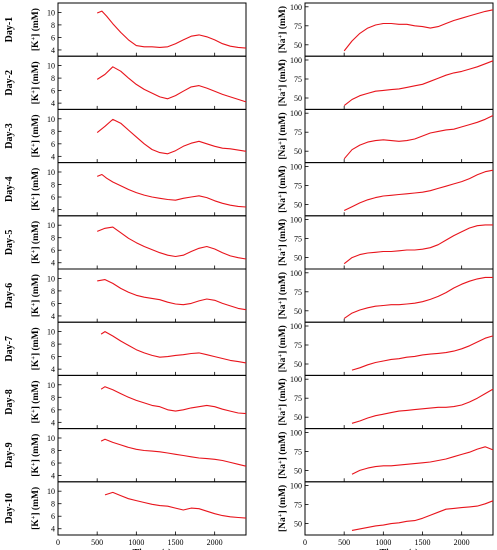  What do you see at coordinates (9, 402) in the screenshot?
I see `day-label: Day-8` at bounding box center [9, 402].